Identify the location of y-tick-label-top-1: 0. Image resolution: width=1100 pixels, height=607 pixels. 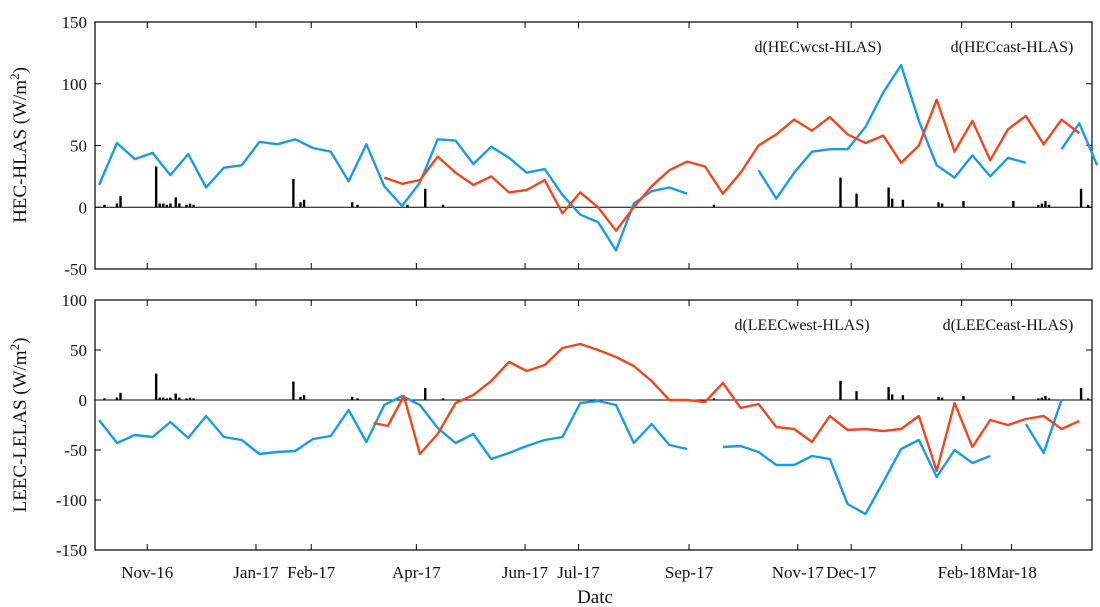
(83, 207).